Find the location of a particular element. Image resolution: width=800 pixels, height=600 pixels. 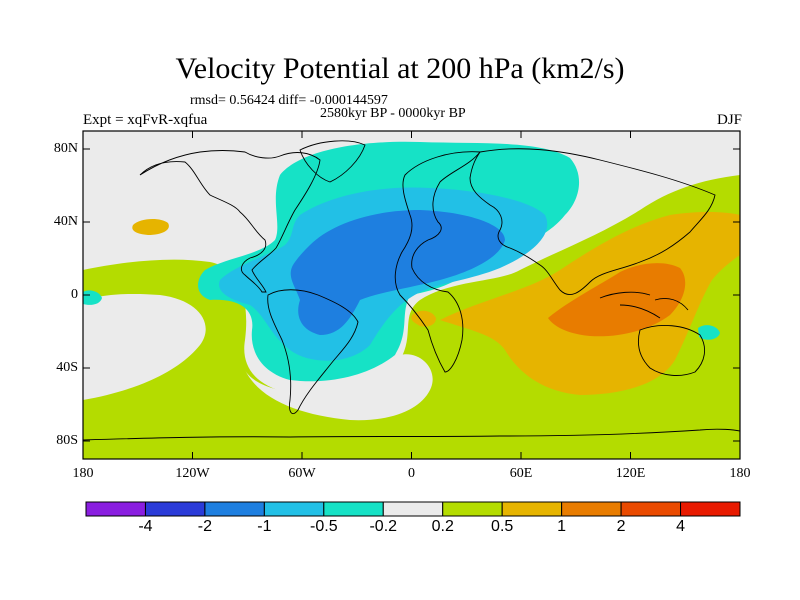

negative-aqua-blob-west is located at coordinates (92, 297).